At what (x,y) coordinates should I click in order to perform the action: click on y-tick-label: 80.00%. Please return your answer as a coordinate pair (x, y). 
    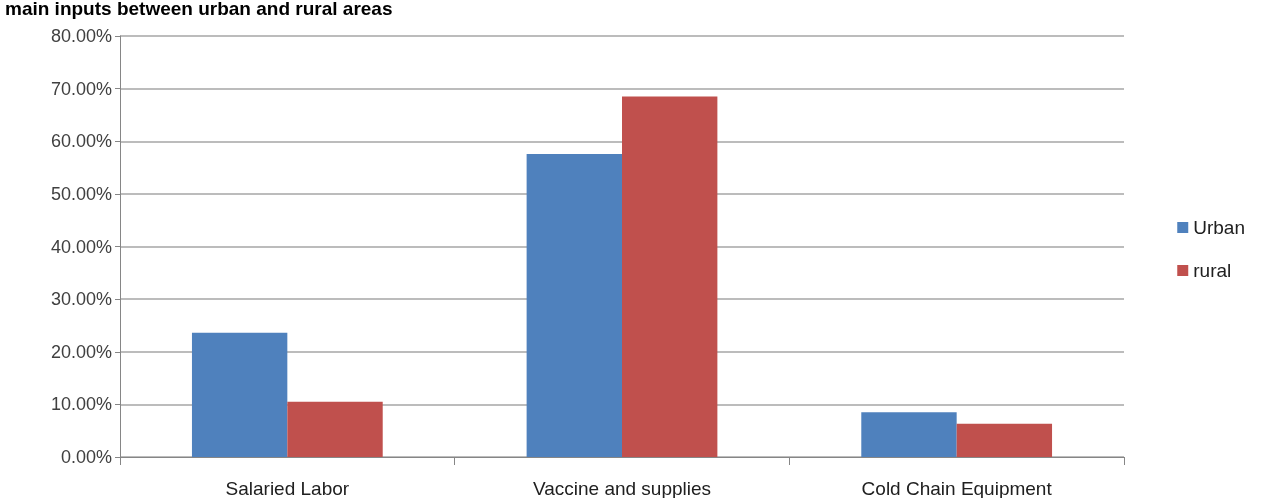
    Looking at the image, I should click on (81, 36).